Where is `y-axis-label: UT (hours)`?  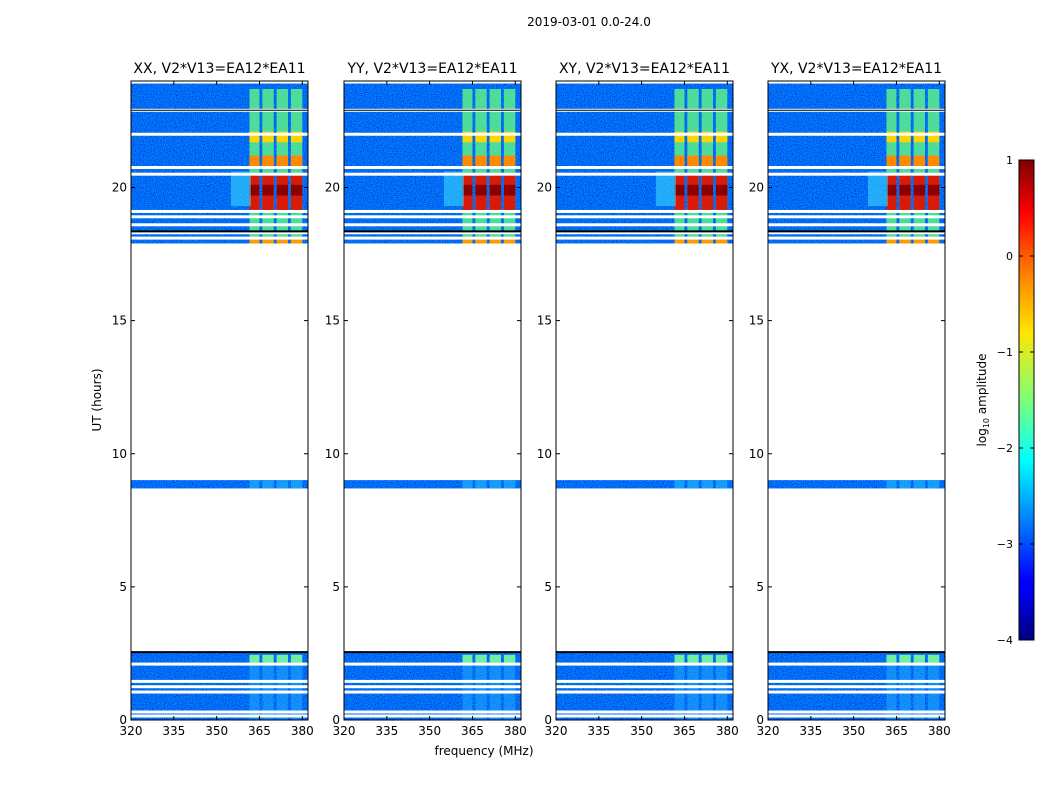 y-axis-label: UT (hours) is located at coordinates (97, 399).